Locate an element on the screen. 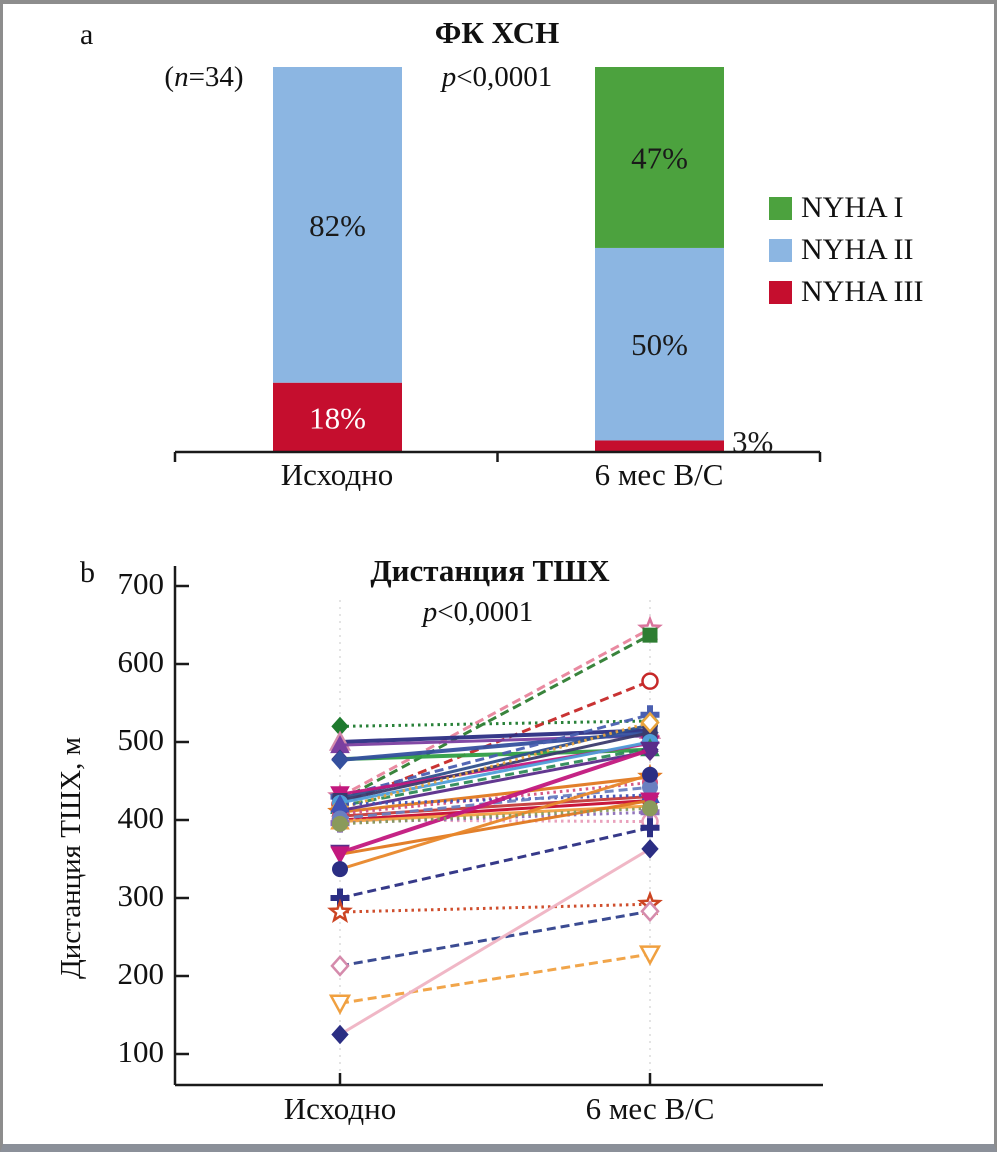  panel-b-title: Дистанция ТШХ is located at coordinates (490, 570).